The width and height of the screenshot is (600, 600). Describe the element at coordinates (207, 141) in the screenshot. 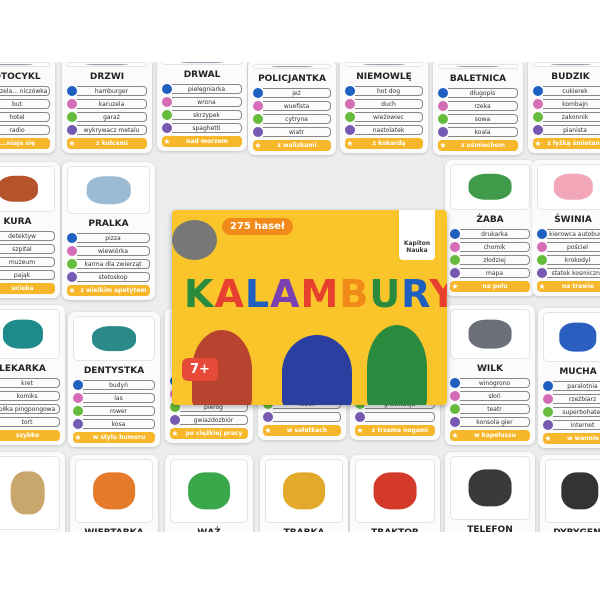

I see `bonus-text: nad morzem` at that location.